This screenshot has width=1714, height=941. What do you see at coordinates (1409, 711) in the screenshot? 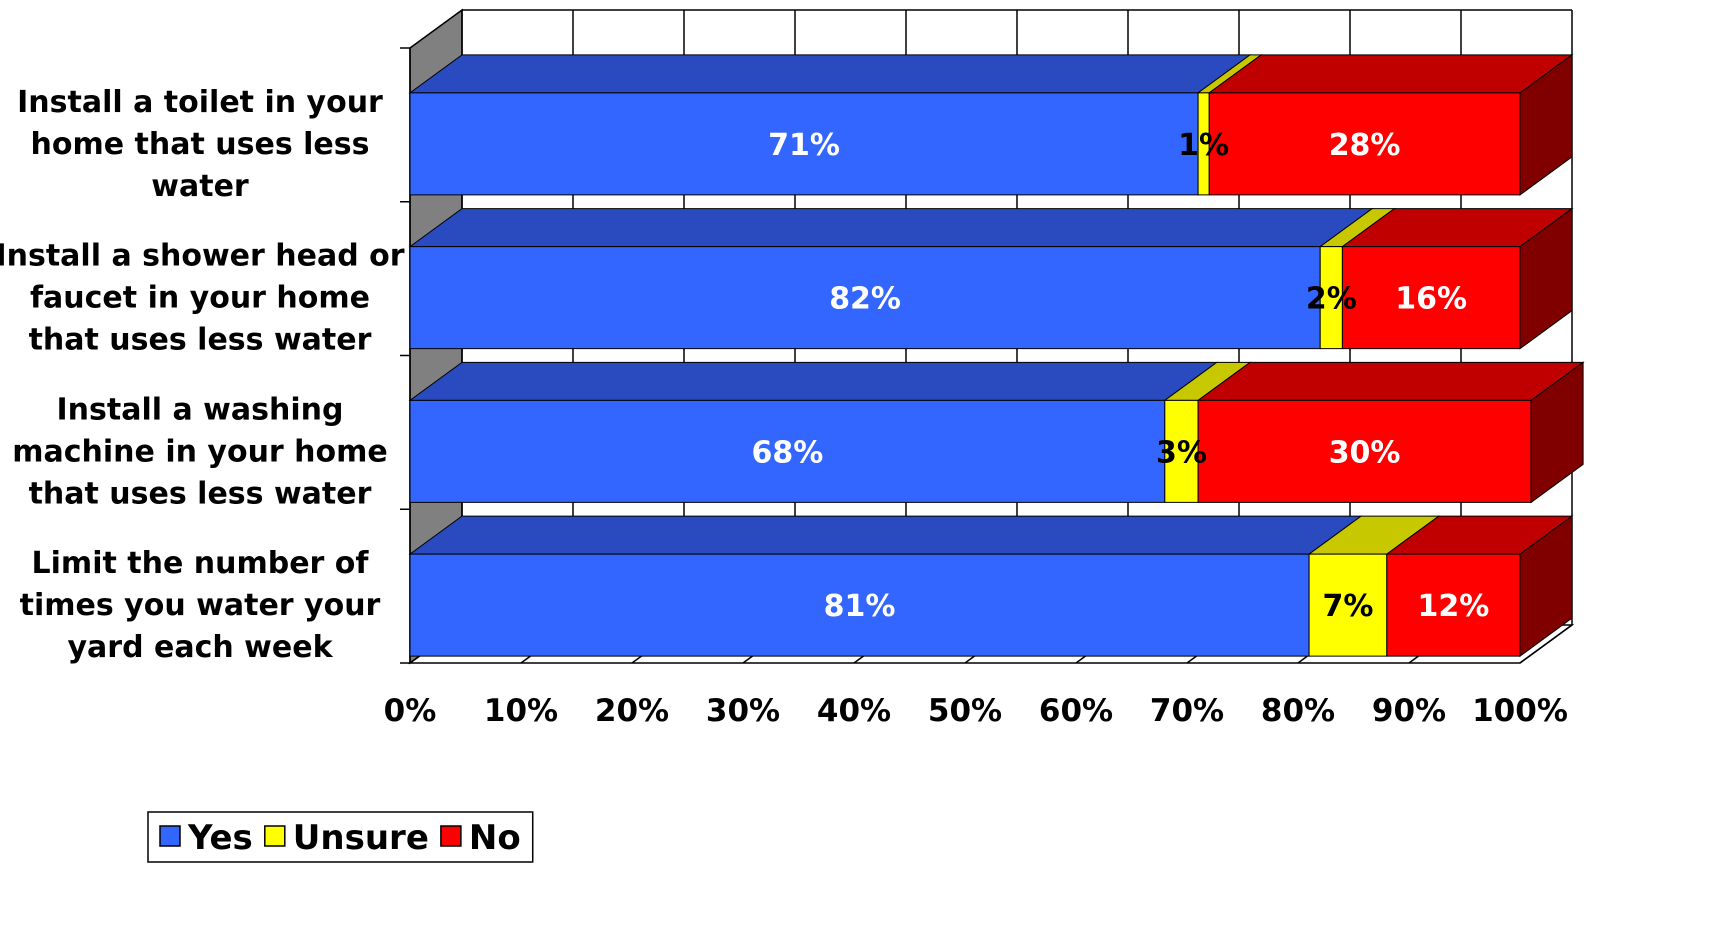
I see `x-tick-label: 90%` at bounding box center [1409, 711].